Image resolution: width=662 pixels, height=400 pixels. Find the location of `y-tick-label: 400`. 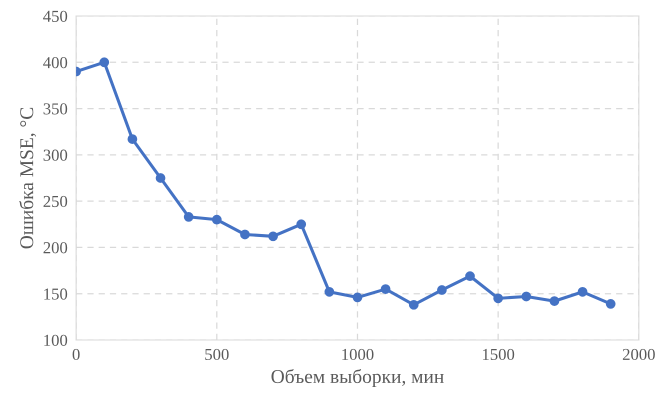

y-tick-label: 400 is located at coordinates (55, 62).